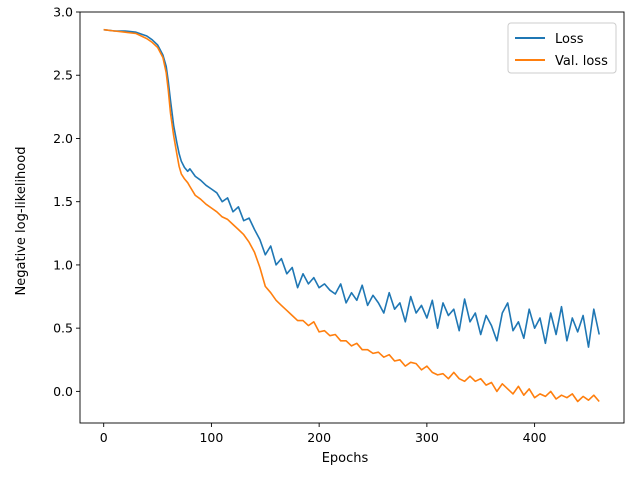 The height and width of the screenshot is (480, 640). I want to click on y-tick-label: 3.0, so click(63, 12).